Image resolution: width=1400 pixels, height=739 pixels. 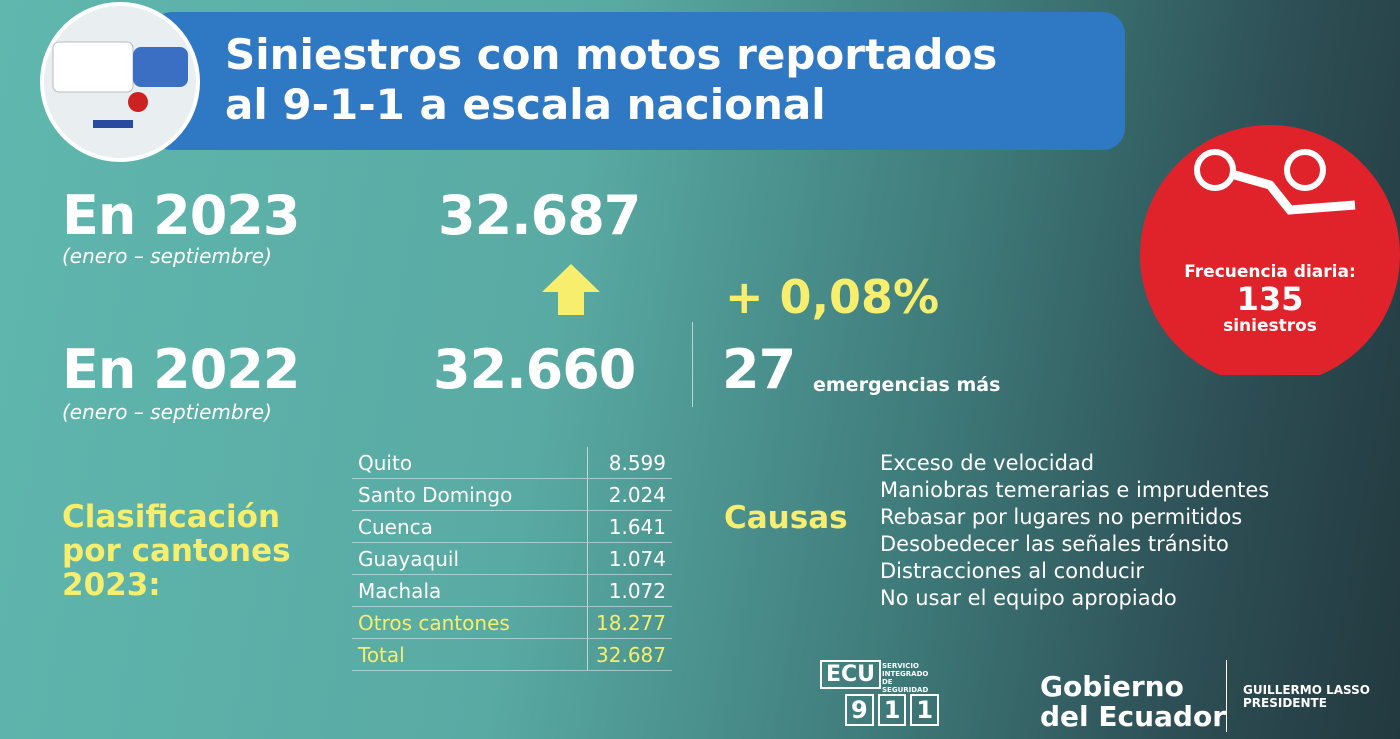 What do you see at coordinates (539, 215) in the screenshot?
I see `count: 32.687` at bounding box center [539, 215].